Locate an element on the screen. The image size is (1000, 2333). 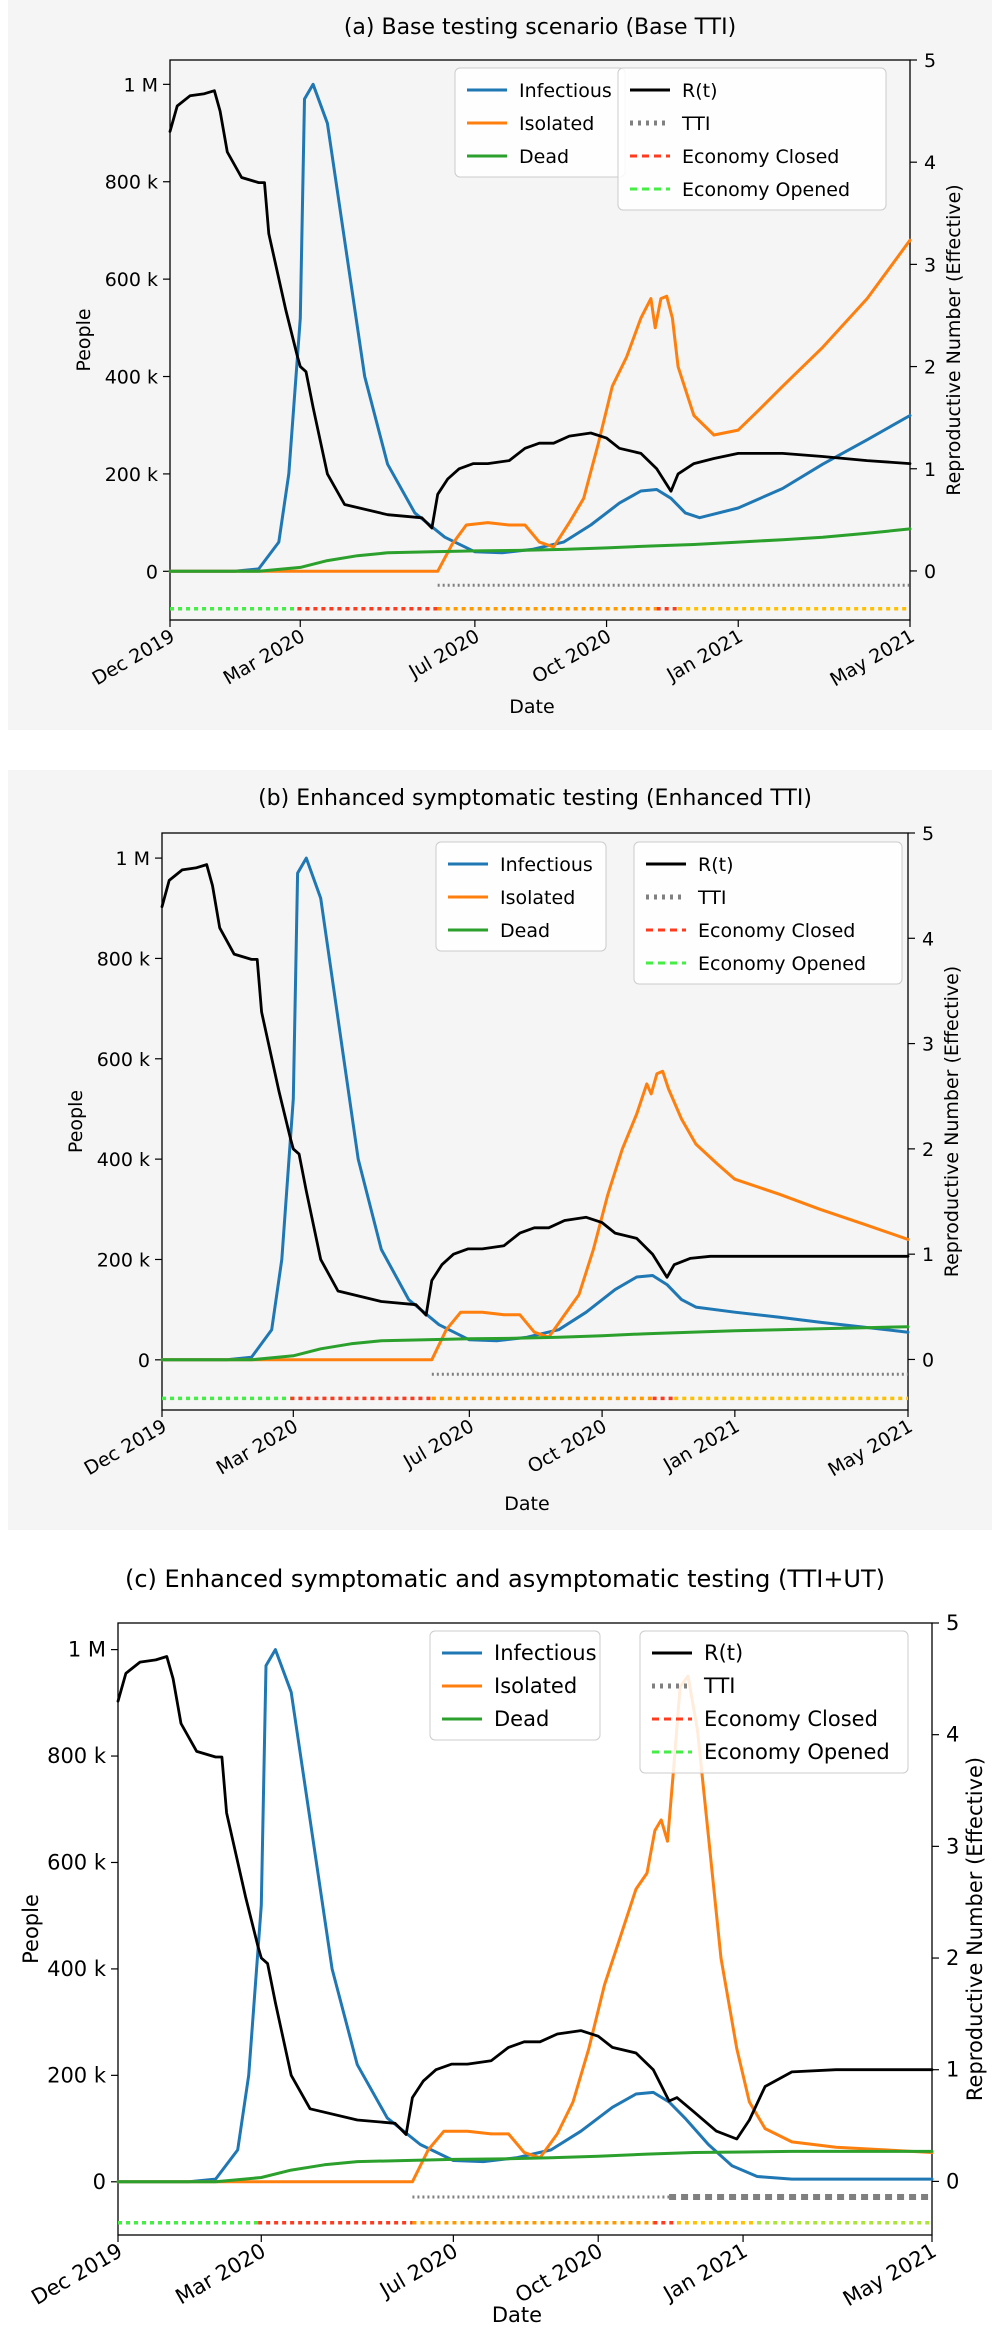
chart-title: (a) Base testing scenario (Base TTI) is located at coordinates (540, 27).